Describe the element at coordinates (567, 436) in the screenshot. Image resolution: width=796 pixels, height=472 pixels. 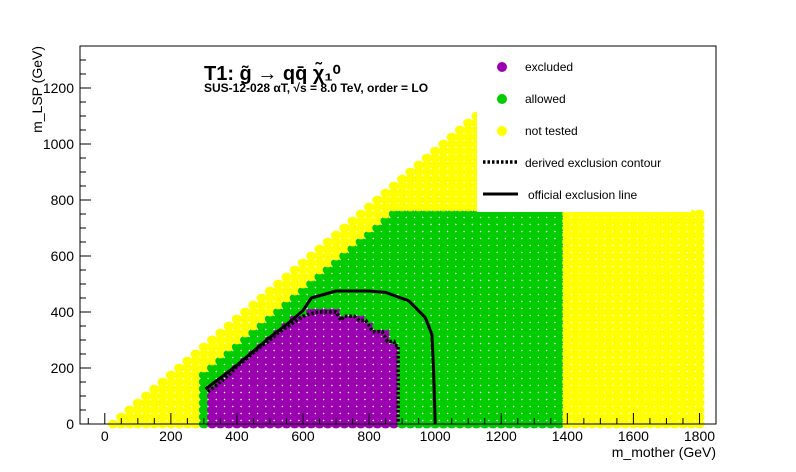
I see `x-tick-label: 1400` at that location.